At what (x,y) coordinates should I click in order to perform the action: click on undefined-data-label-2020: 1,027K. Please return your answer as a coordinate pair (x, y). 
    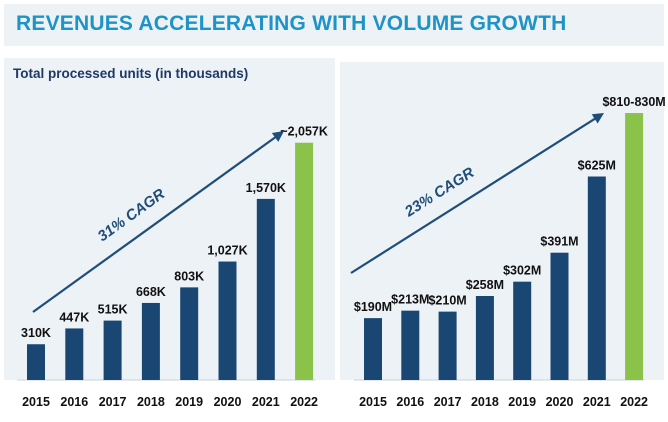
    Looking at the image, I should click on (227, 251).